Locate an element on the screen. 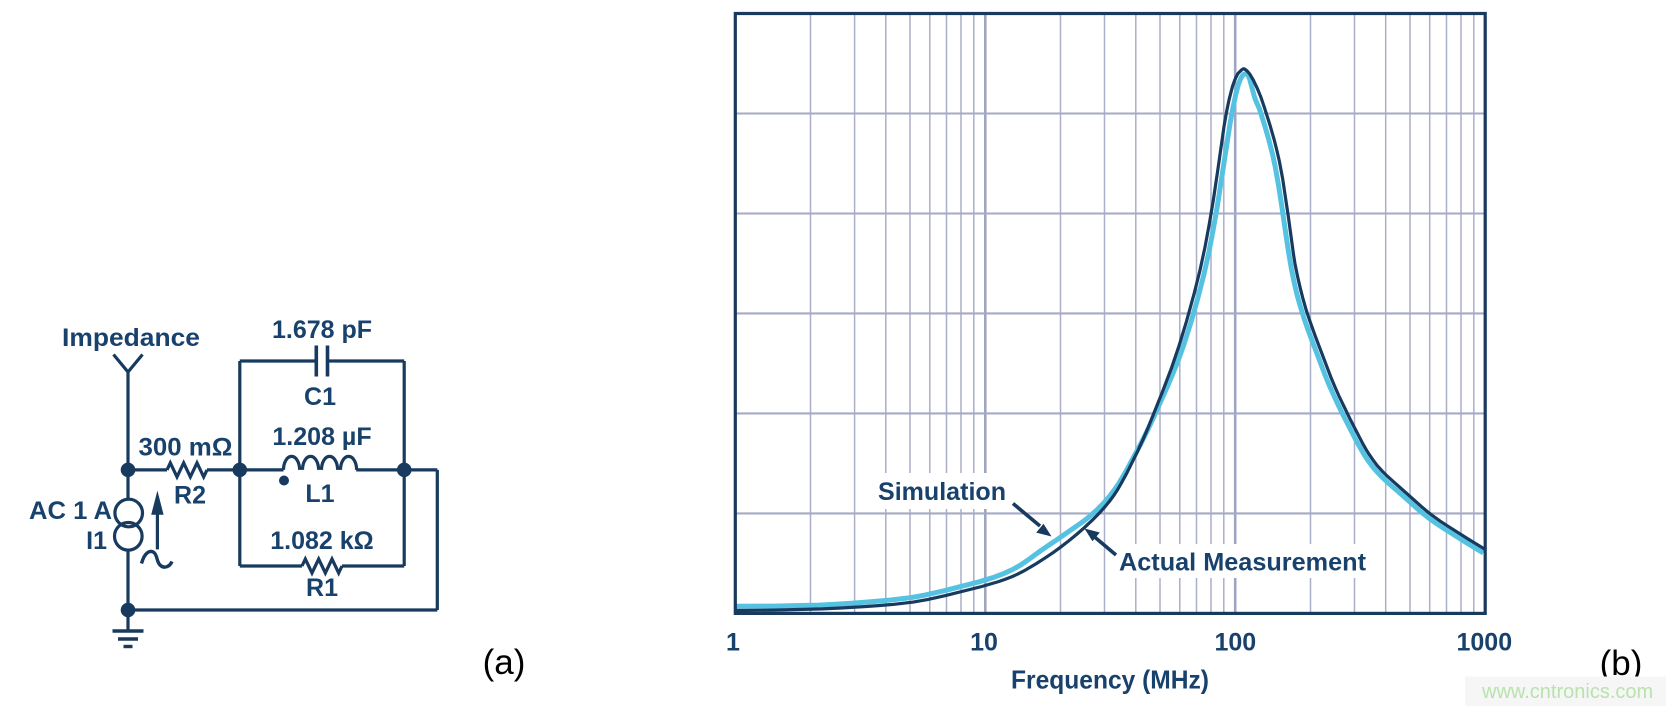  svg-text: 1.082 kΩ is located at coordinates (321, 541).